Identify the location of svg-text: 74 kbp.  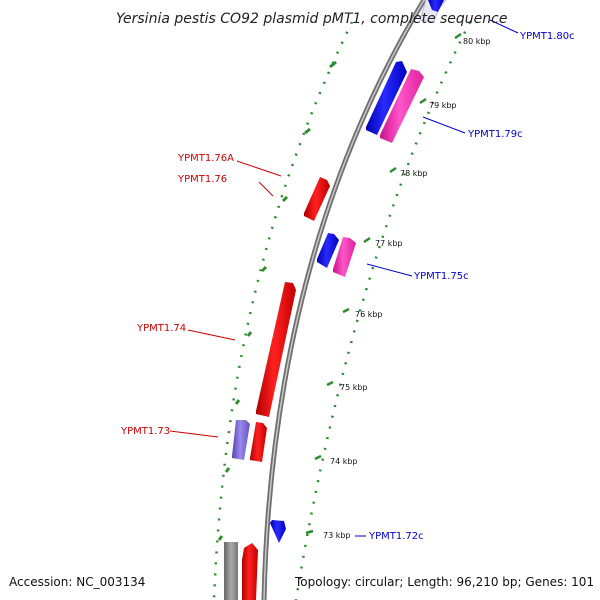
(344, 461).